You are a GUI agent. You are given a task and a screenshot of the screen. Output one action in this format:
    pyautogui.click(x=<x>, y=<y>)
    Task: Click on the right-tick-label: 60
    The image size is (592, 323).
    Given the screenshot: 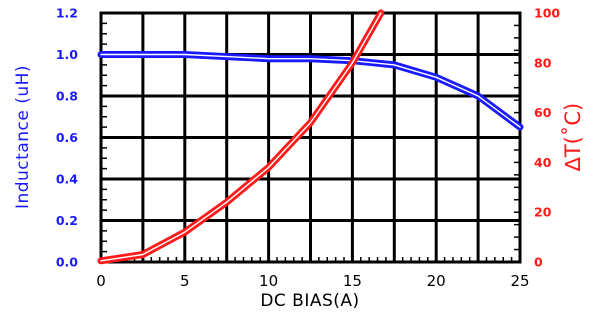 What is the action you would take?
    pyautogui.click(x=543, y=112)
    